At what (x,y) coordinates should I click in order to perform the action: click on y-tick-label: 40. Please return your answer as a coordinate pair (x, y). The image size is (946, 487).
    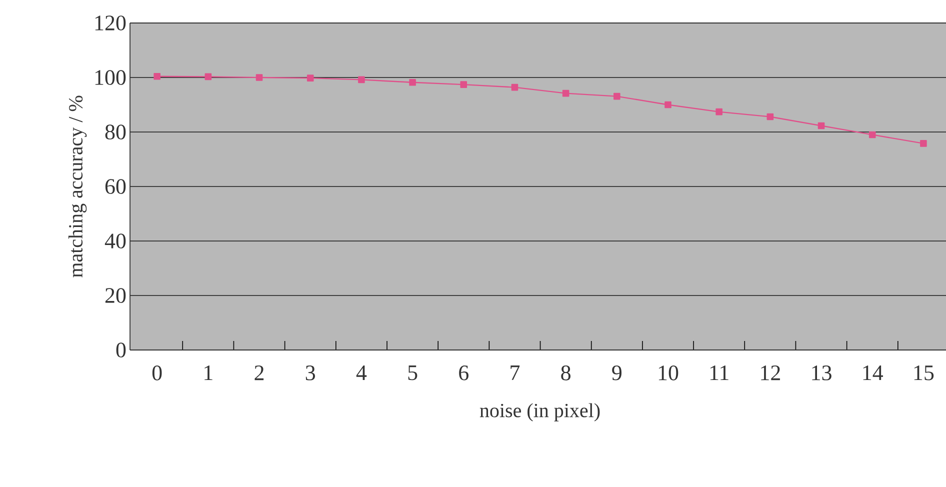
    Looking at the image, I should click on (115, 241).